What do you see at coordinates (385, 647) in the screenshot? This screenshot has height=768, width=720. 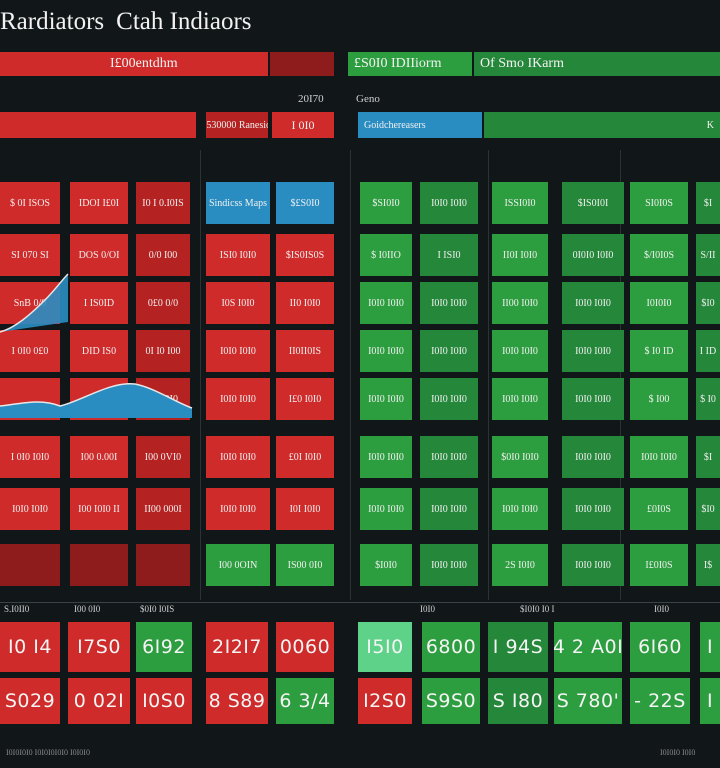 I see `value-tile: I5I0` at bounding box center [385, 647].